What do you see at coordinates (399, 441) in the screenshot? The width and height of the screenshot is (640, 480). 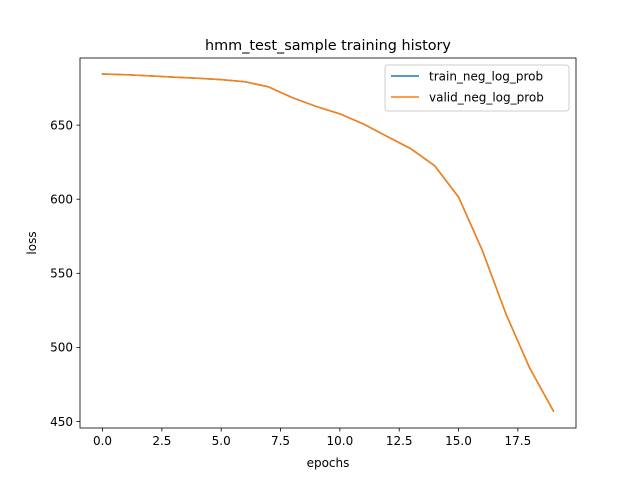 I see `x-tick-label: 12.5` at bounding box center [399, 441].